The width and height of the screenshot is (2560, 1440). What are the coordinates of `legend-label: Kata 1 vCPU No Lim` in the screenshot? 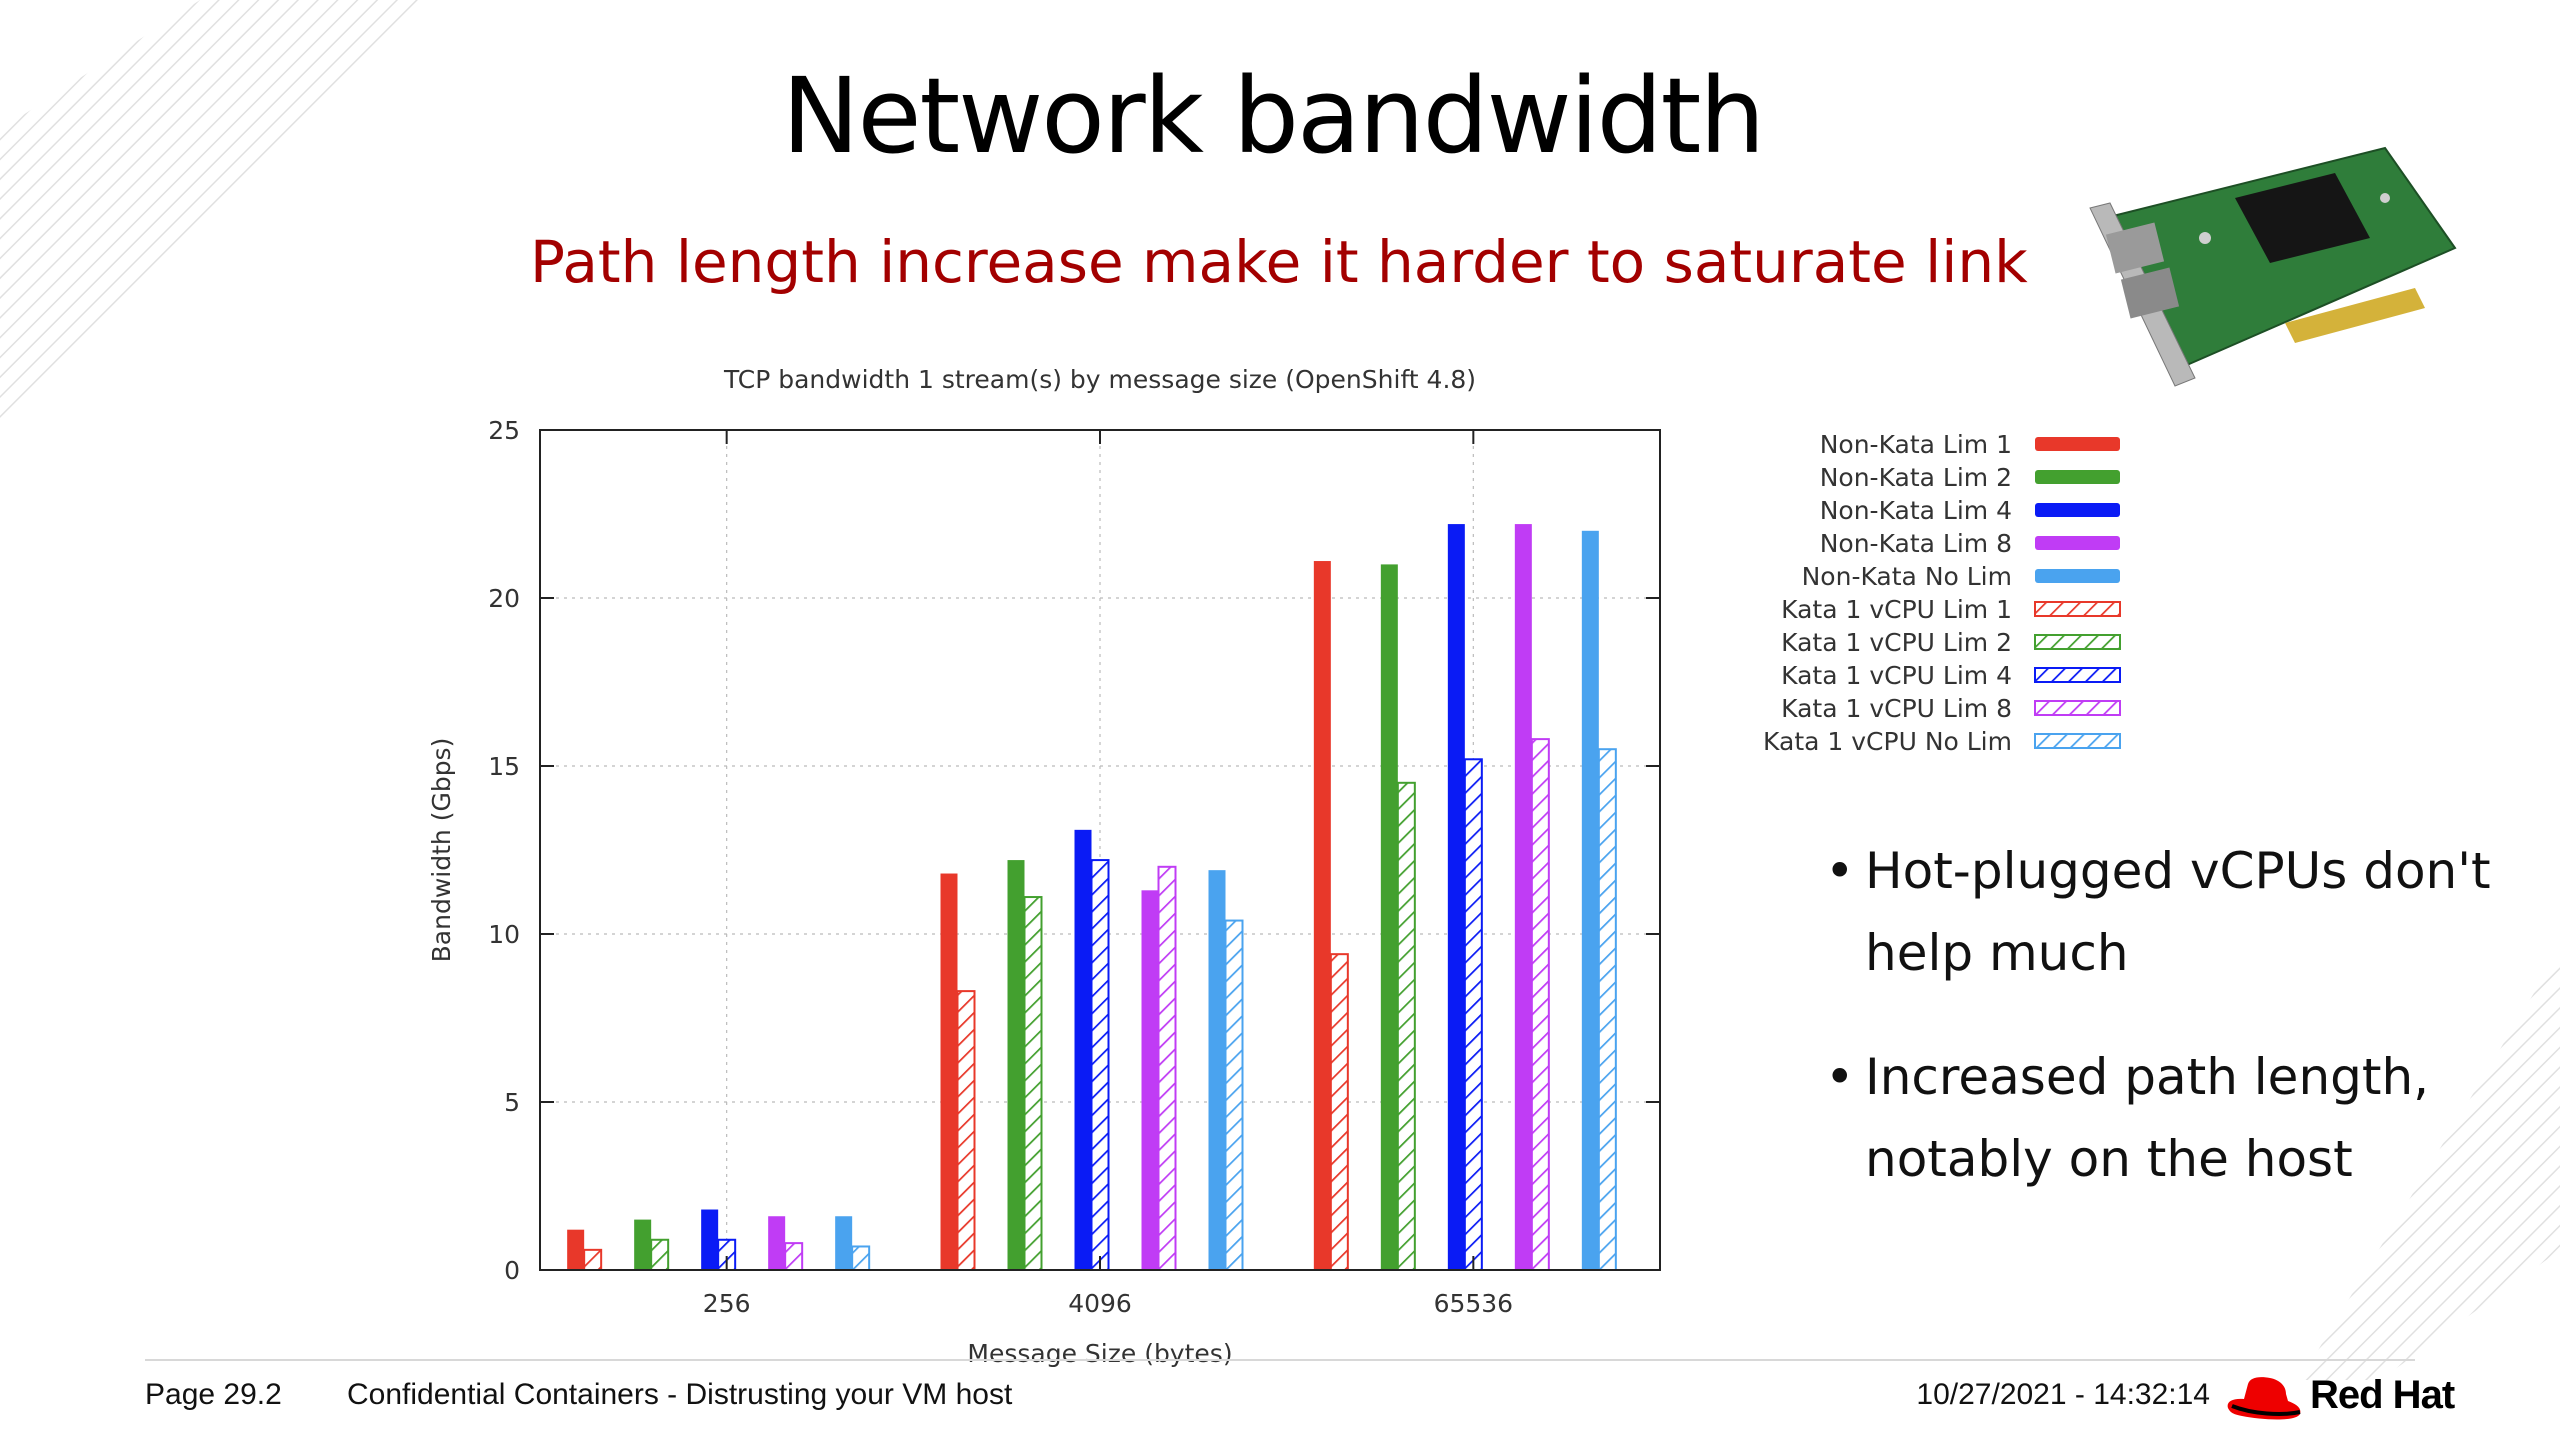 It's located at (1887, 741).